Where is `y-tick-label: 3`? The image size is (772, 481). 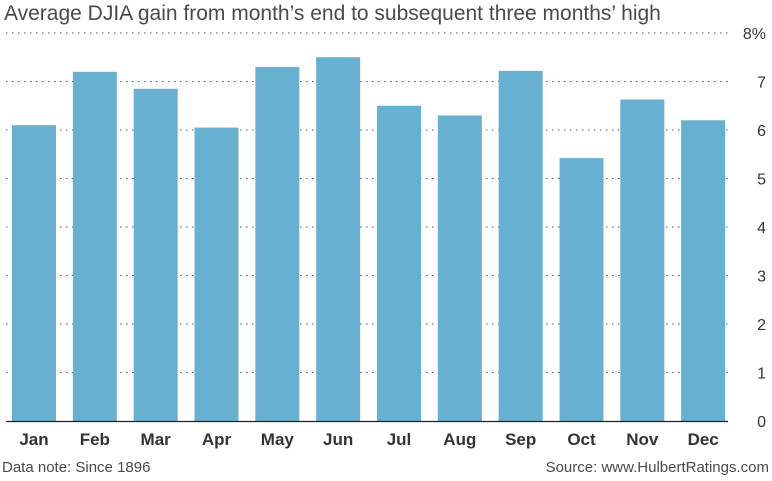
y-tick-label: 3 is located at coordinates (761, 277).